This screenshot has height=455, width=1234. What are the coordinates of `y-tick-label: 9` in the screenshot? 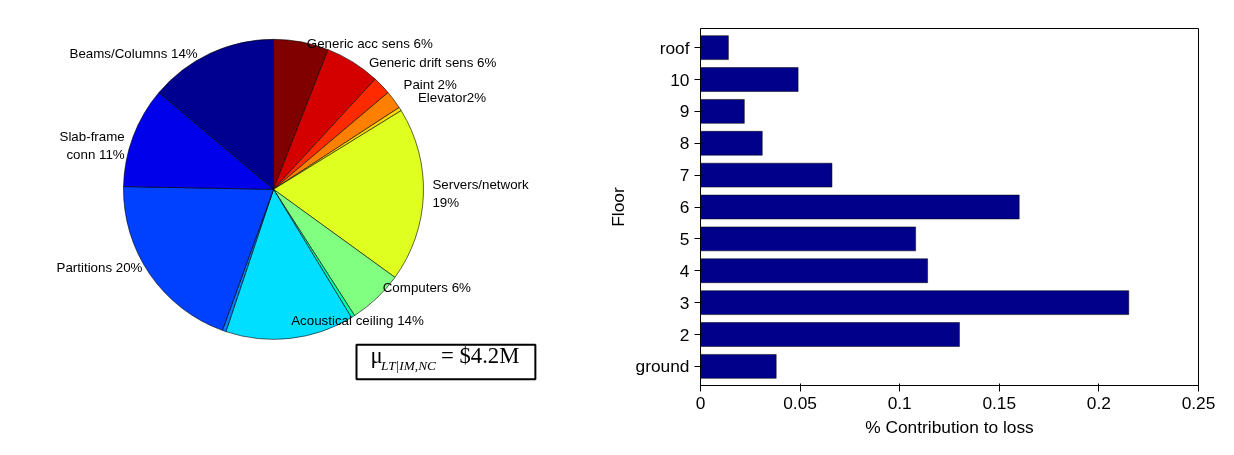 It's located at (684, 111).